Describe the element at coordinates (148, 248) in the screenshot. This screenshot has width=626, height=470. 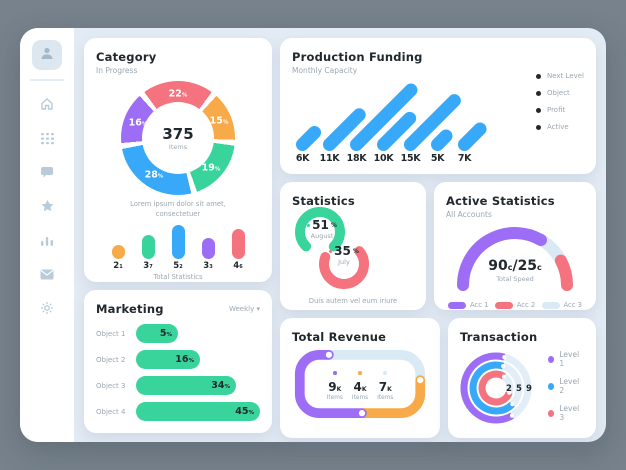
I see `mini-bar-column: 37` at that location.